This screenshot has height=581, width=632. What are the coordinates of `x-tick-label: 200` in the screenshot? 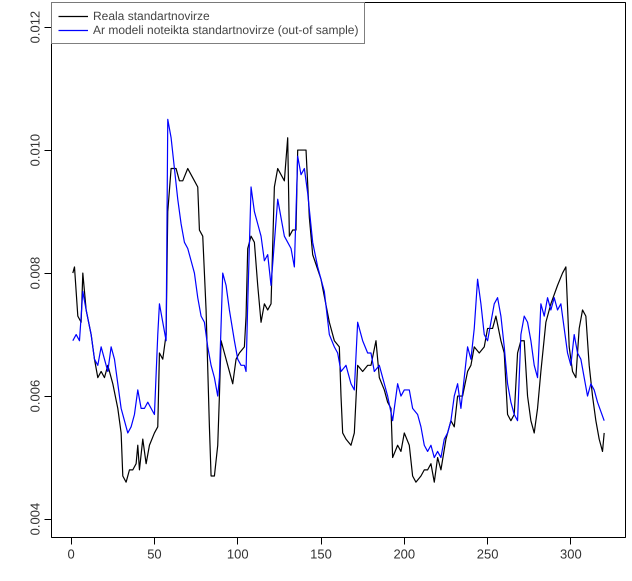 It's located at (404, 554).